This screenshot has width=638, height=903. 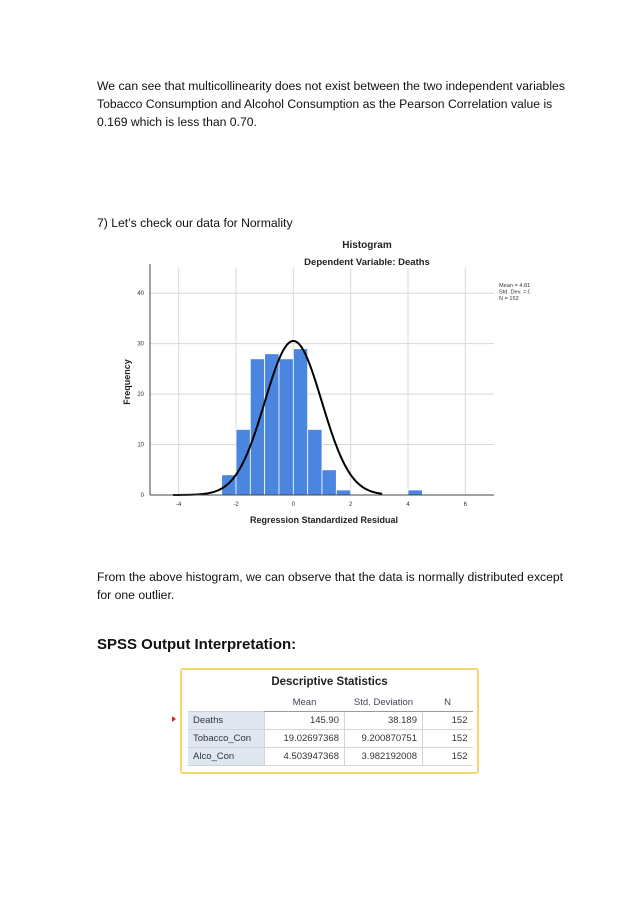 What do you see at coordinates (174, 719) in the screenshot?
I see `row-marker-icon` at bounding box center [174, 719].